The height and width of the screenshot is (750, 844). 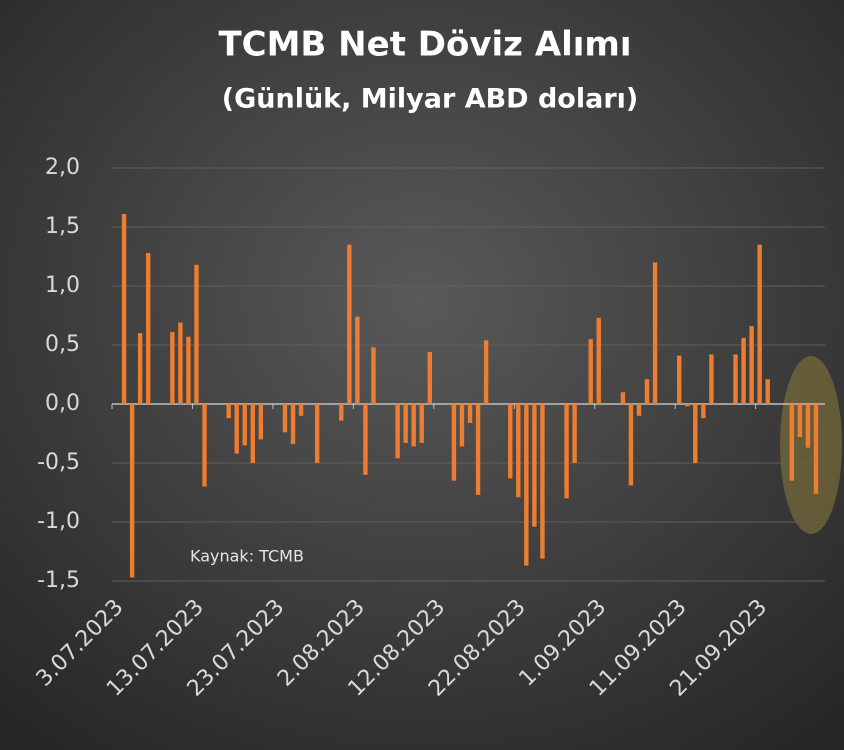 What do you see at coordinates (62, 285) in the screenshot?
I see `y-tick-label: 1,0` at bounding box center [62, 285].